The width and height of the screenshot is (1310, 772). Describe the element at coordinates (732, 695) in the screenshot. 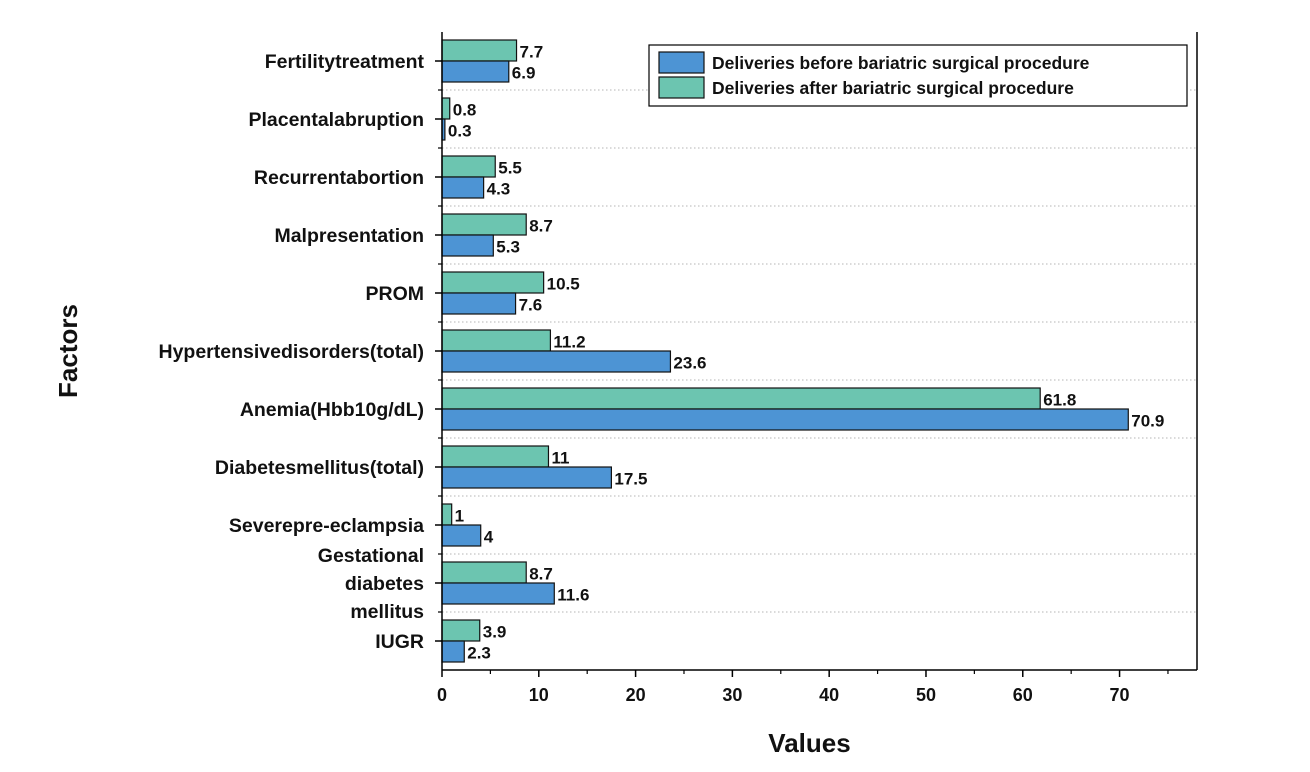

I see `x-tick-label: 30` at that location.